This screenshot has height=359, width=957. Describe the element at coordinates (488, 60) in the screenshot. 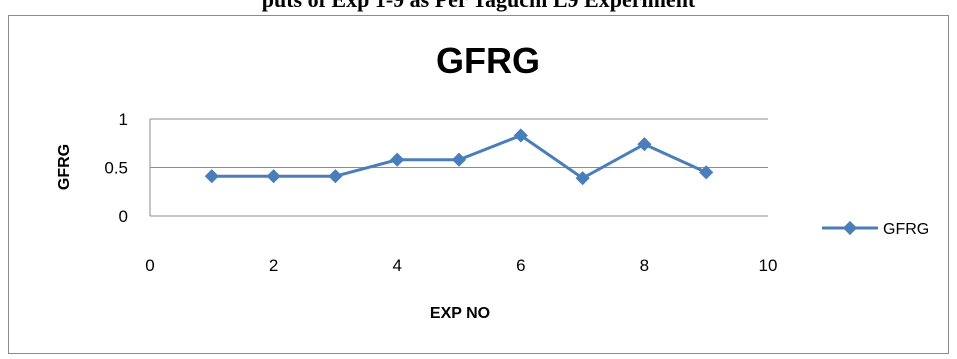

I see `chart-title: GFRG` at that location.